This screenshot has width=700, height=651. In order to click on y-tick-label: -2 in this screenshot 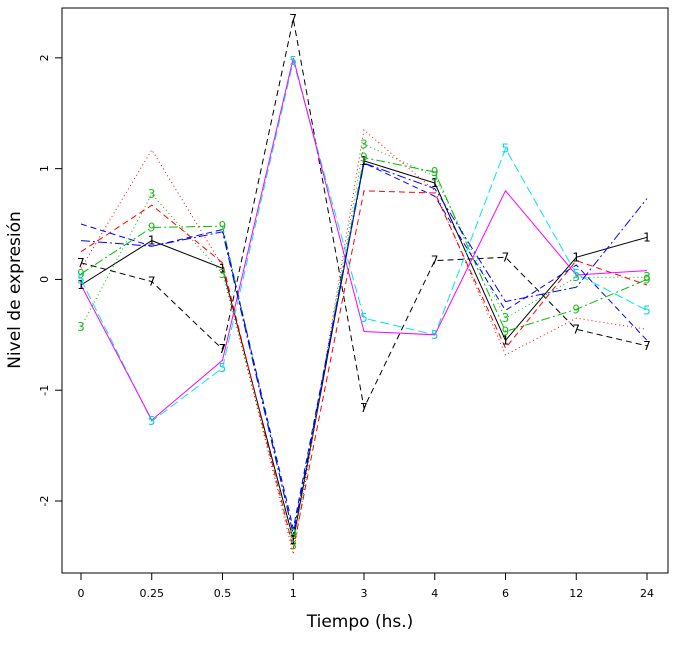, I will do `click(44, 501)`.